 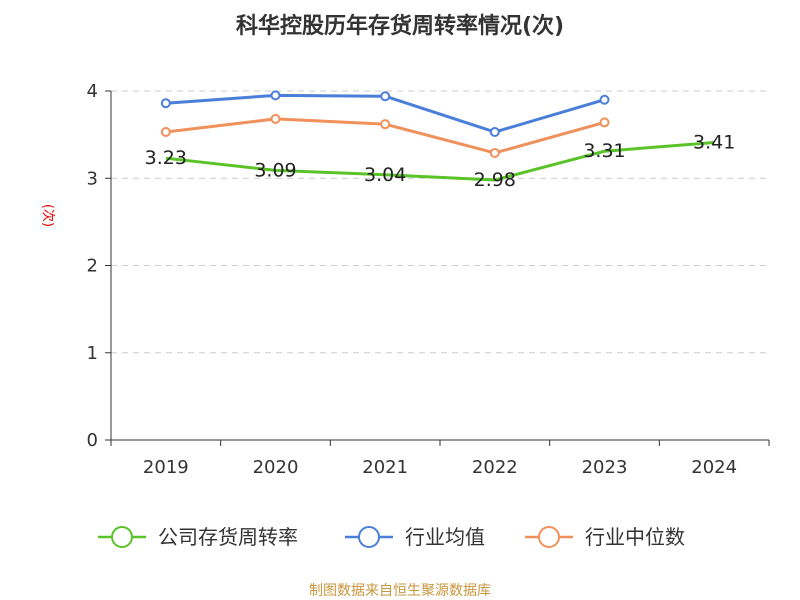 What do you see at coordinates (276, 467) in the screenshot?
I see `x-tick-label: 2020` at bounding box center [276, 467].